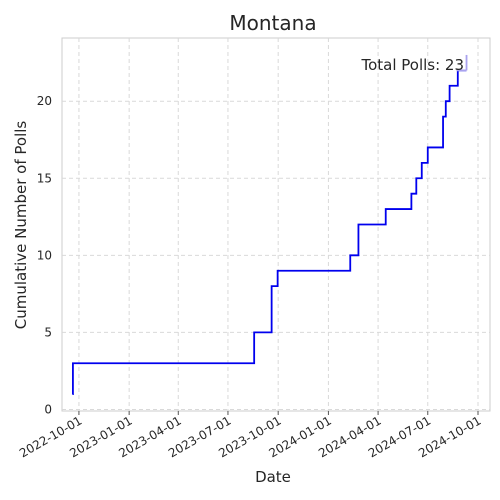 Image resolution: width=500 pixels, height=500 pixels. What do you see at coordinates (272, 23) in the screenshot?
I see `chart-title: Montana` at bounding box center [272, 23].